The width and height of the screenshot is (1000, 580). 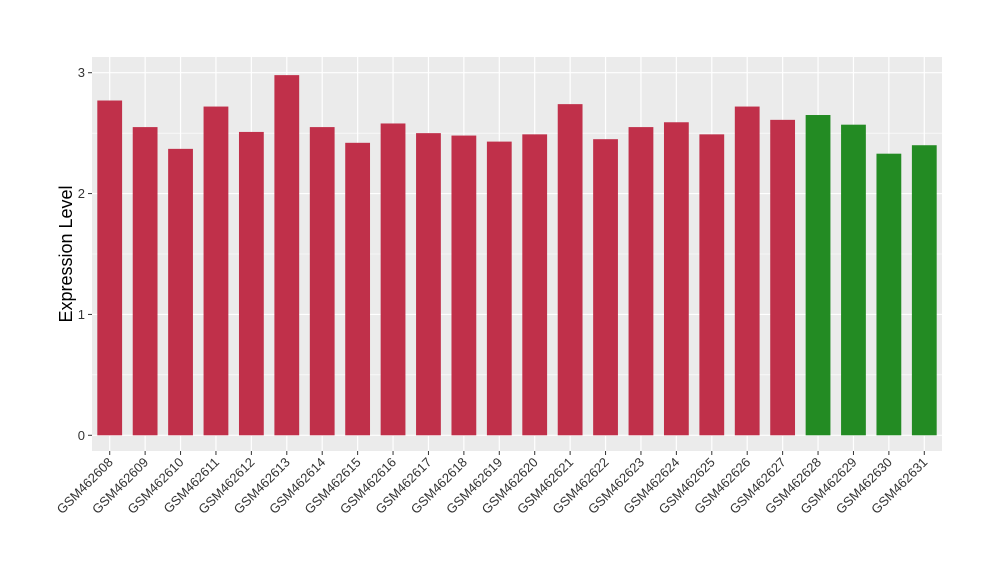 I want to click on bar-GSM462626, so click(x=747, y=271).